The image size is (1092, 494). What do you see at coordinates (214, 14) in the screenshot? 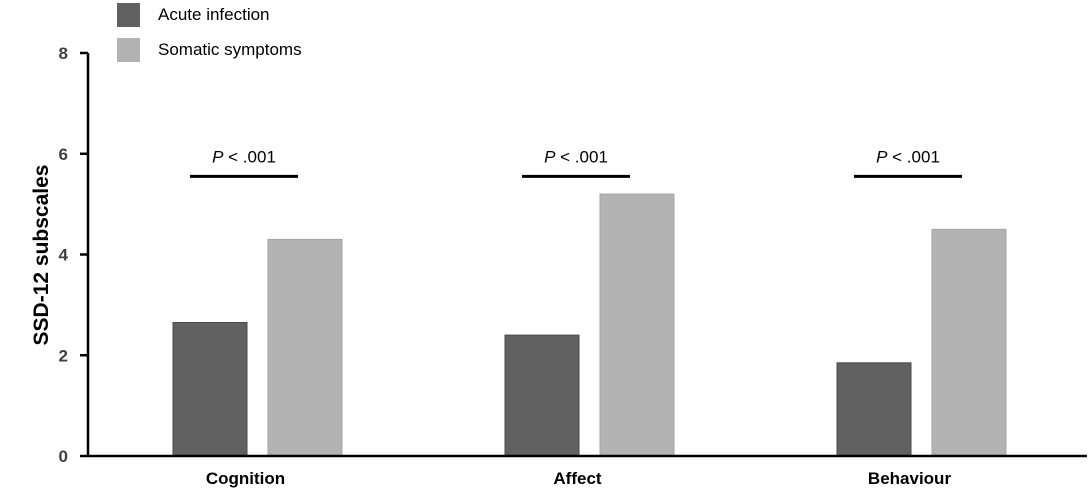
I see `legend-label: Acute infection` at bounding box center [214, 14].